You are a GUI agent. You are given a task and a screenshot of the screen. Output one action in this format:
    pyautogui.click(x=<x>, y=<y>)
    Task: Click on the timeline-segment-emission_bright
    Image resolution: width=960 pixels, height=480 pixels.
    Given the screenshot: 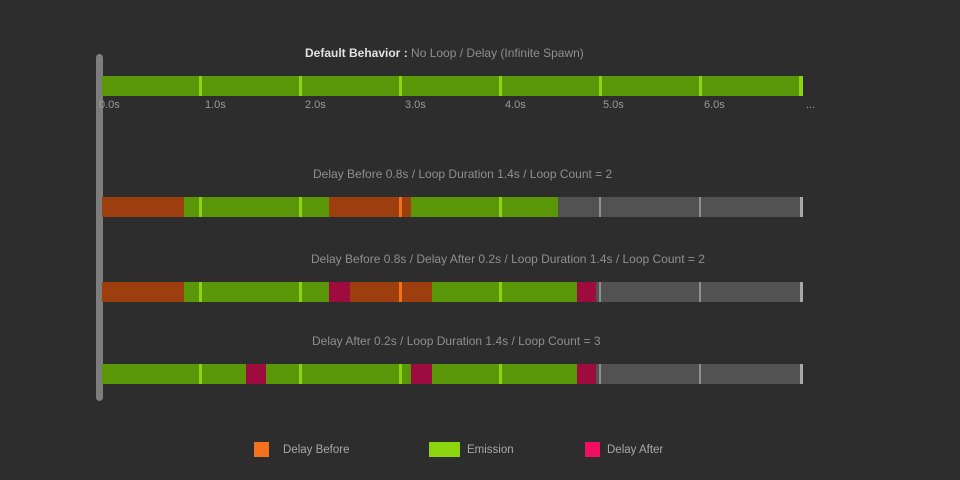 What is the action you would take?
    pyautogui.click(x=801, y=86)
    